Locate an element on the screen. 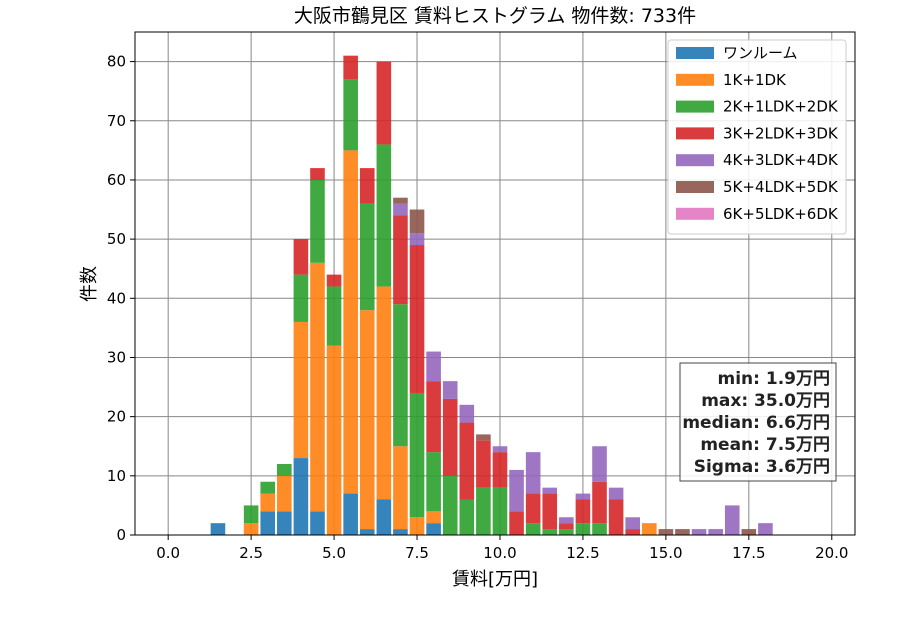  y-tick-label: 0 is located at coordinates (121, 535).